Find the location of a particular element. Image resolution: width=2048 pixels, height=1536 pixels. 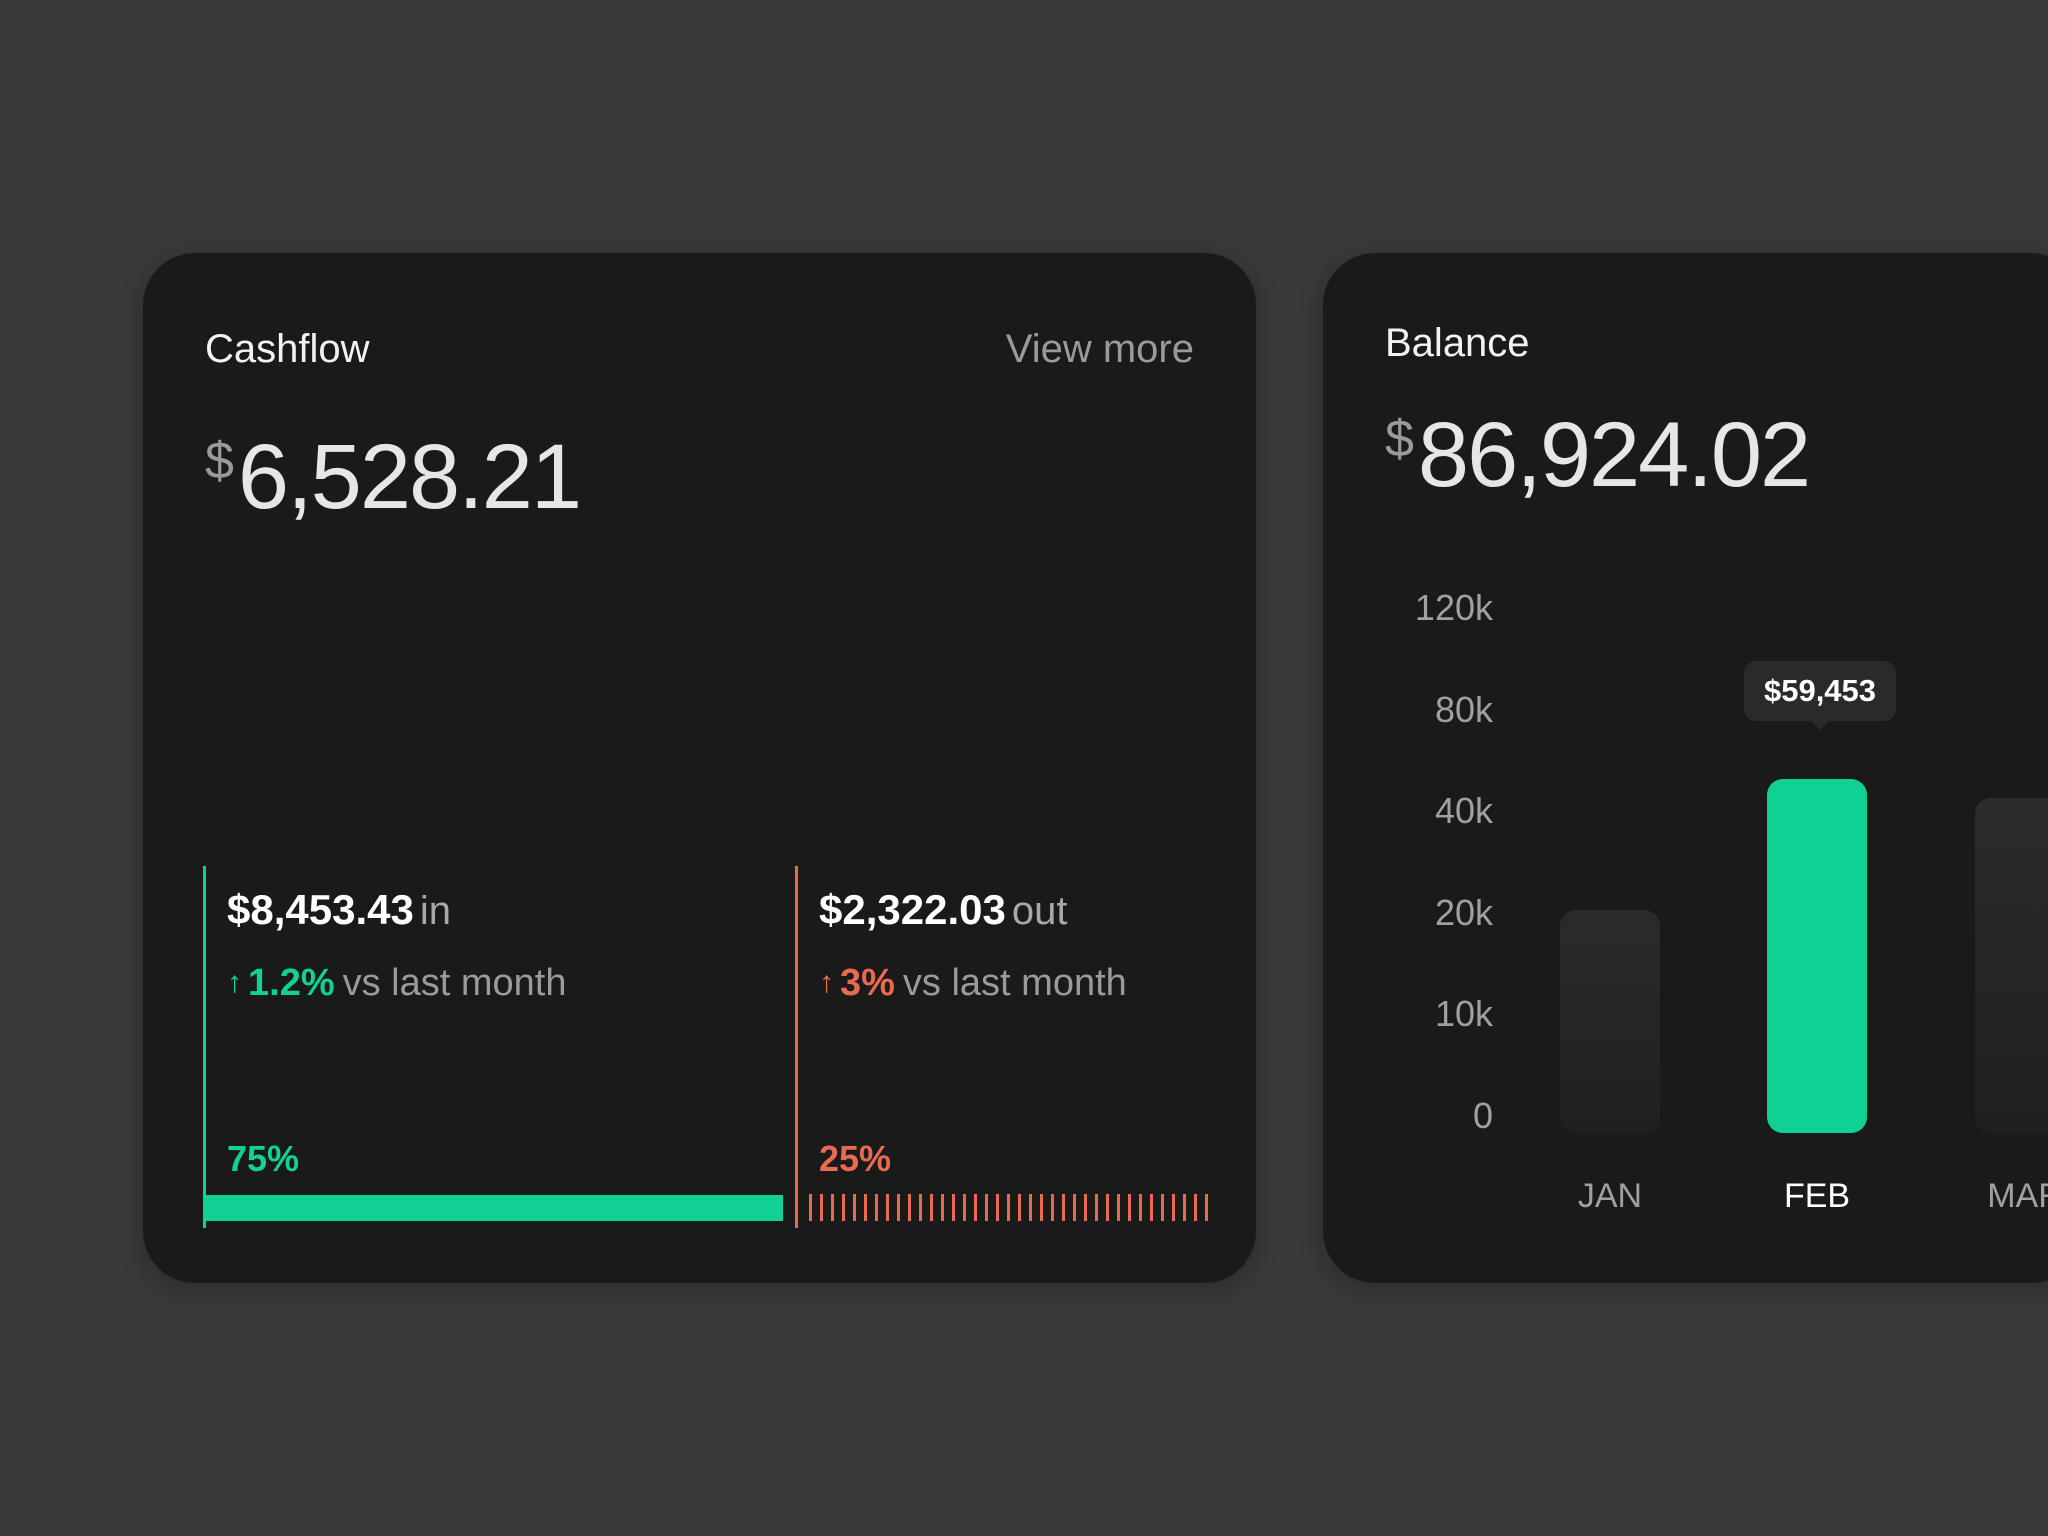

view-more-link: View more is located at coordinates (1099, 349).